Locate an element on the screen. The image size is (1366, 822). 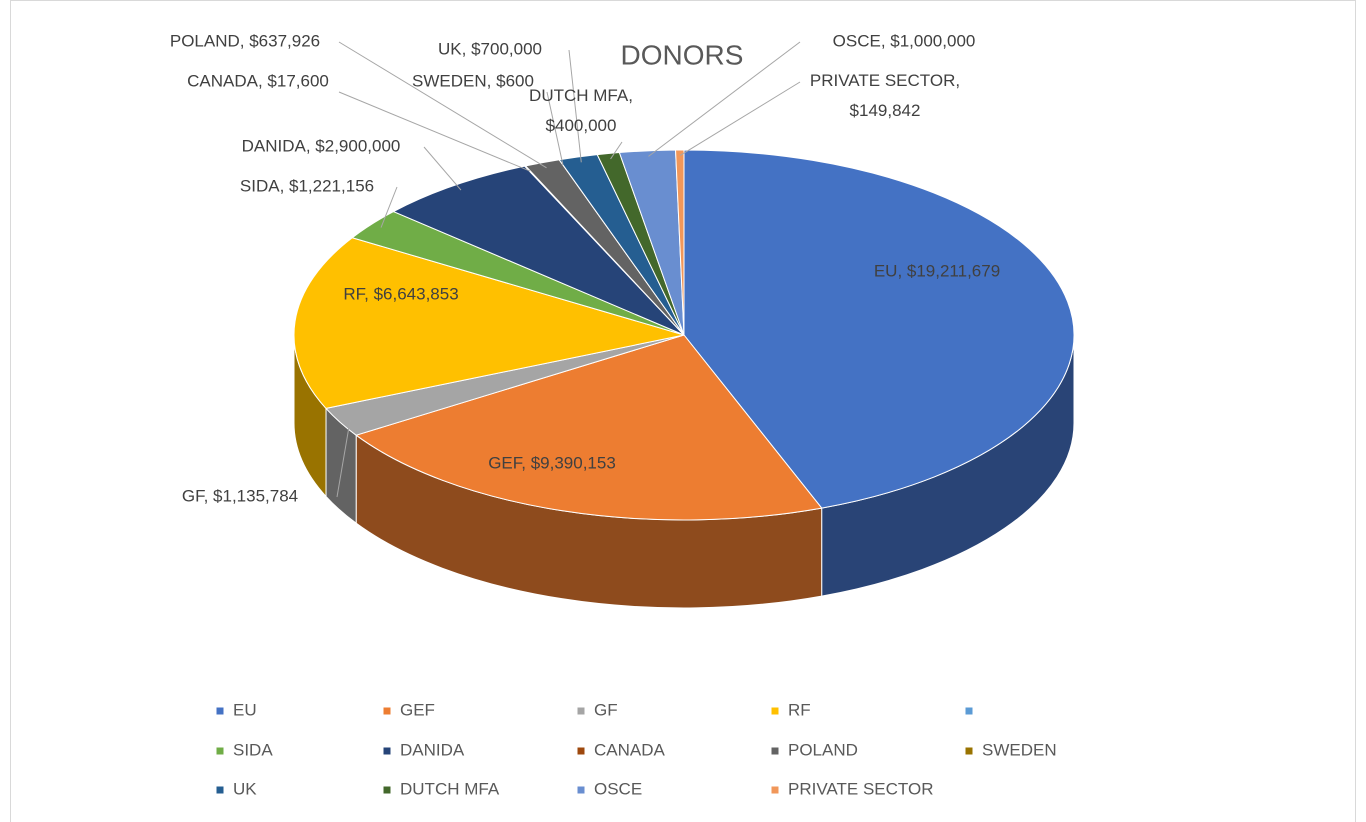
legend-label: GEF is located at coordinates (417, 709).